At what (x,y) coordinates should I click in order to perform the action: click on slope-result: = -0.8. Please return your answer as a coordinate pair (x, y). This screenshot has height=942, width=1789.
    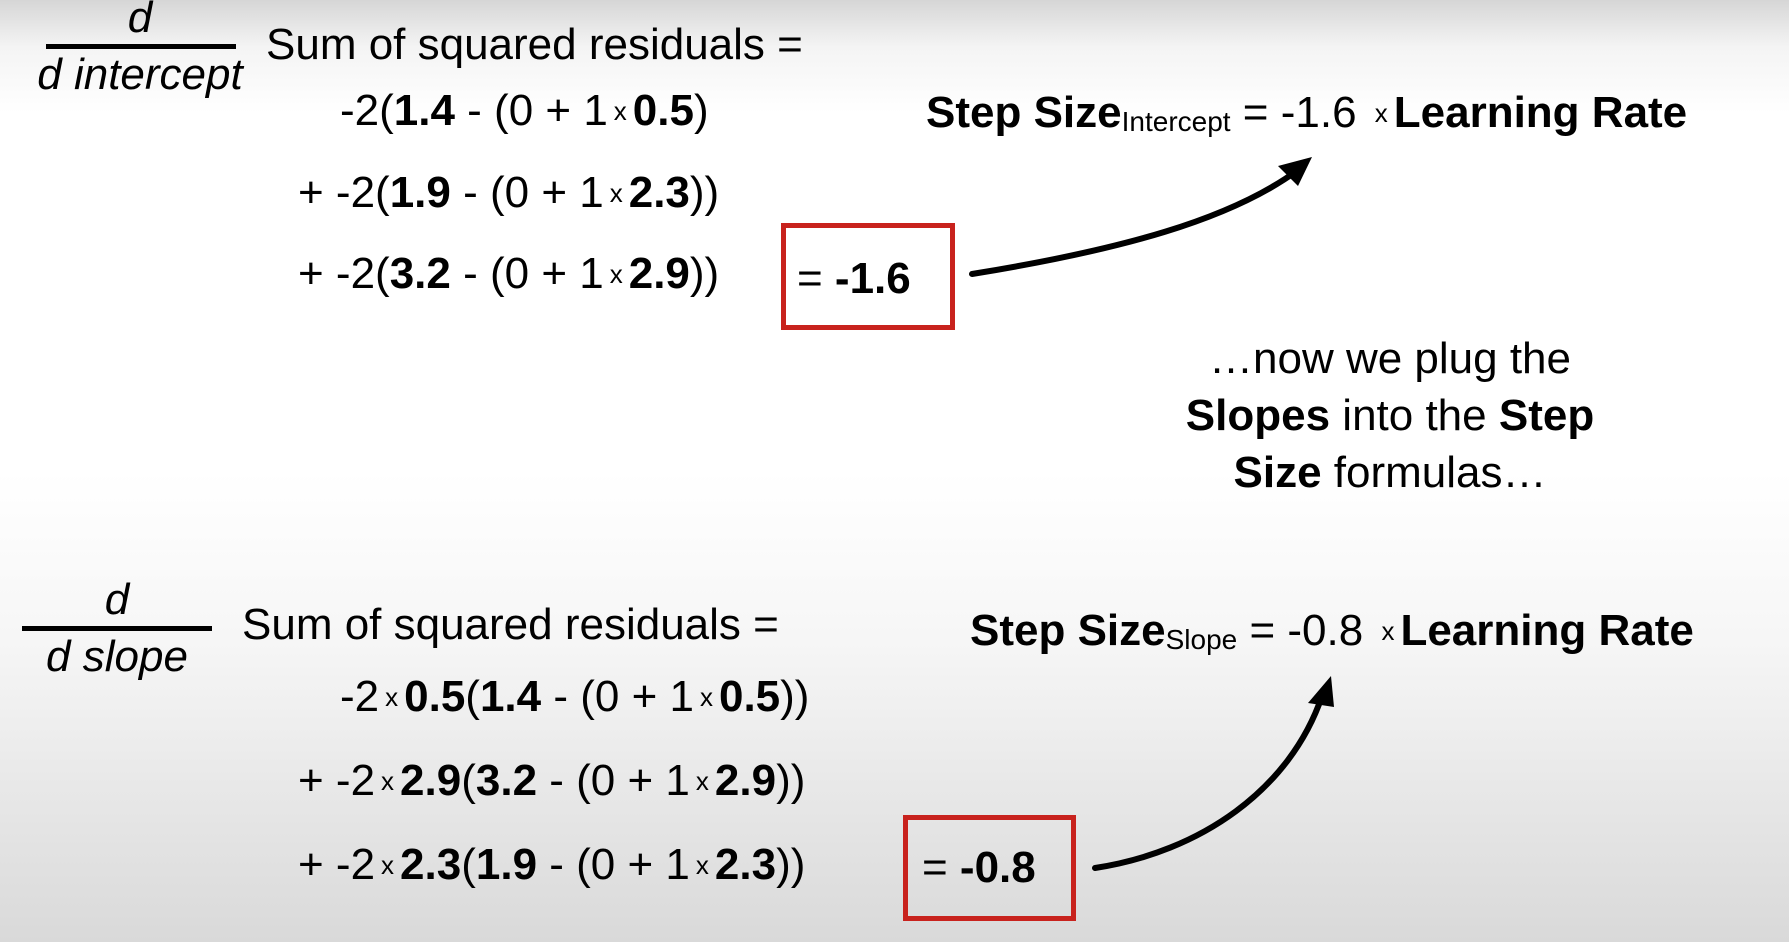
    Looking at the image, I should click on (979, 867).